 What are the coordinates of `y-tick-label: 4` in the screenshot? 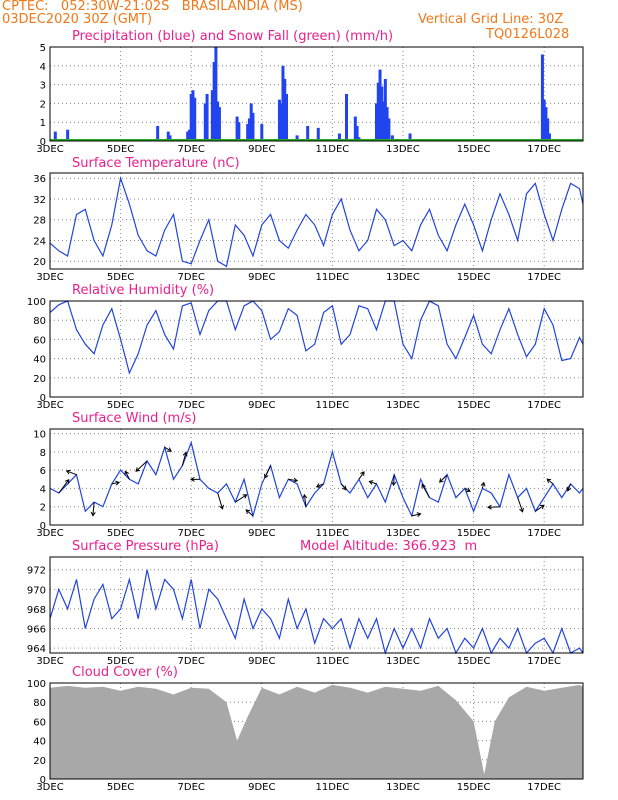 It's located at (43, 67).